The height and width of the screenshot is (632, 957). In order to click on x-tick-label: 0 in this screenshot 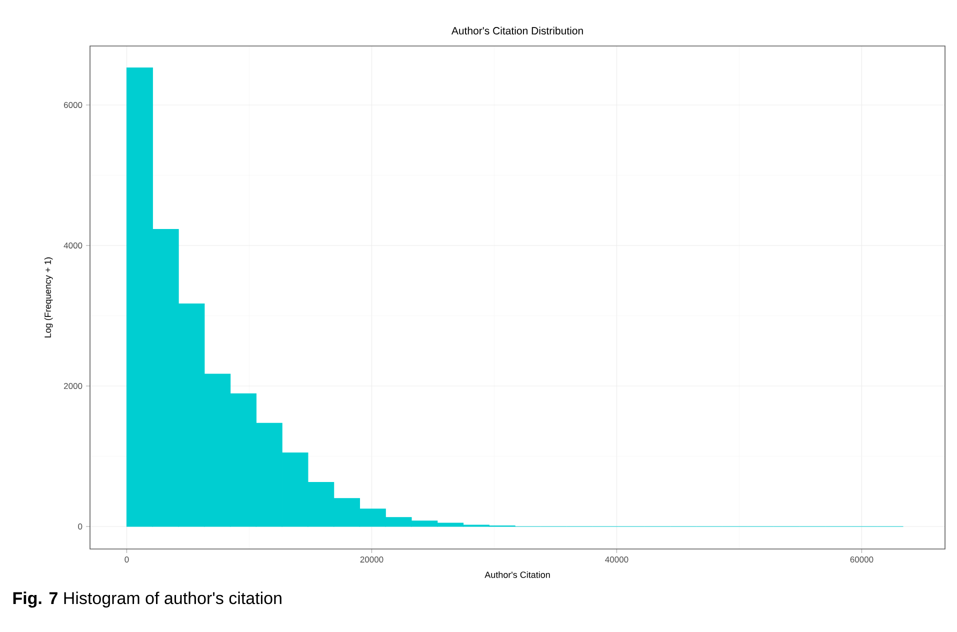, I will do `click(126, 559)`.